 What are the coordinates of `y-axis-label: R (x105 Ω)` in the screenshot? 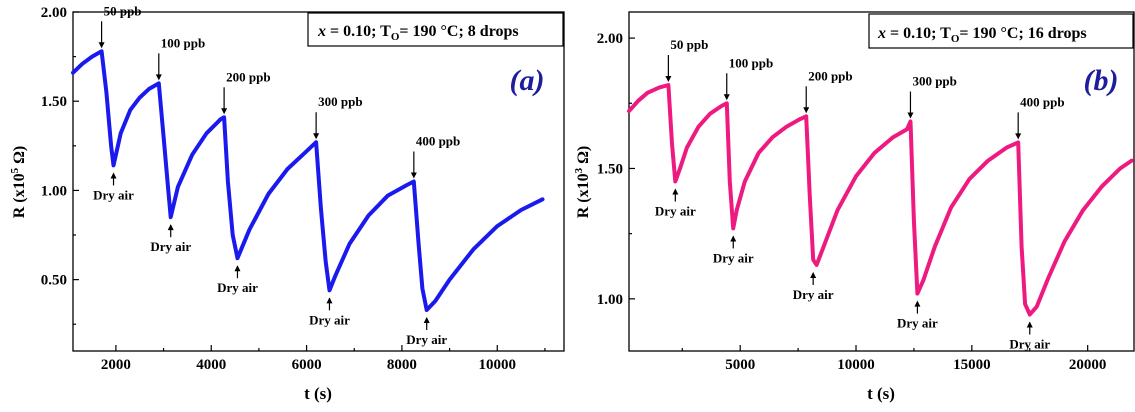 It's located at (18, 182).